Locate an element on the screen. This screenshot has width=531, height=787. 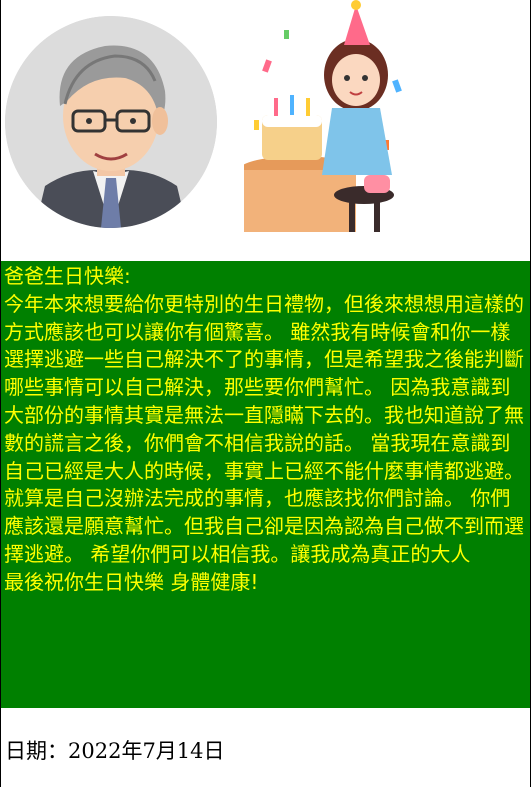
closing-text: 最後祝你生日快樂 身體健康! is located at coordinates (131, 581).